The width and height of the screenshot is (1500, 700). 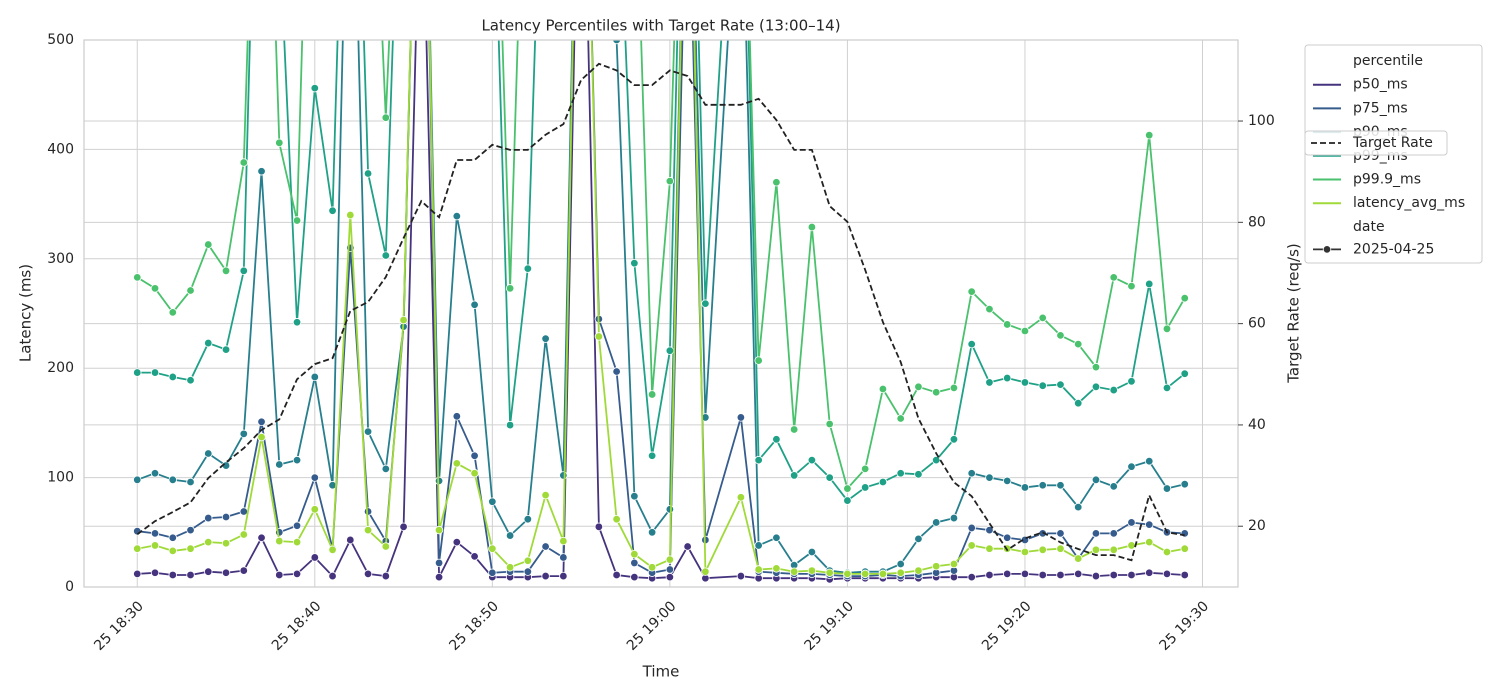 I want to click on legend-title: percentile, so click(x=1388, y=61).